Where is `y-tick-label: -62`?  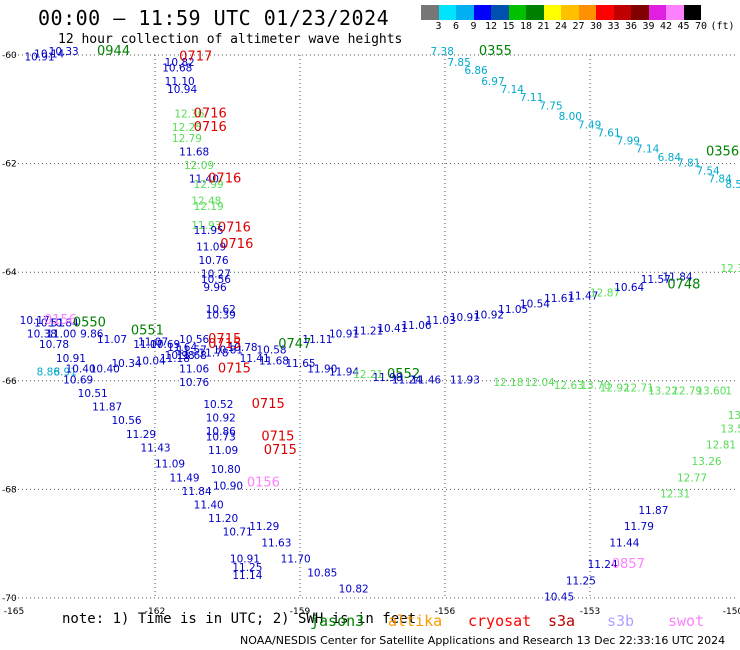 y-tick-label: -62 is located at coordinates (9, 165).